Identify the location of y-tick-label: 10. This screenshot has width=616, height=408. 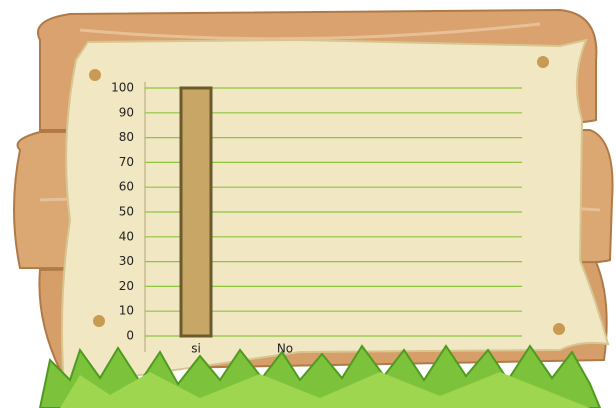
(126, 311).